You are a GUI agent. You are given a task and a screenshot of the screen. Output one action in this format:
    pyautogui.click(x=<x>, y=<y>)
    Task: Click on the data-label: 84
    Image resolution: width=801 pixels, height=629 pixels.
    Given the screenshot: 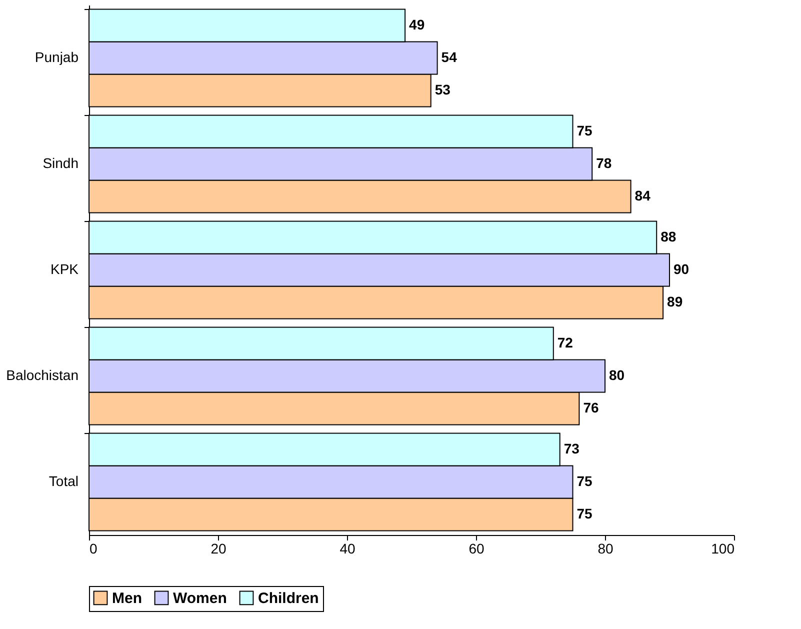 What is the action you would take?
    pyautogui.click(x=642, y=196)
    